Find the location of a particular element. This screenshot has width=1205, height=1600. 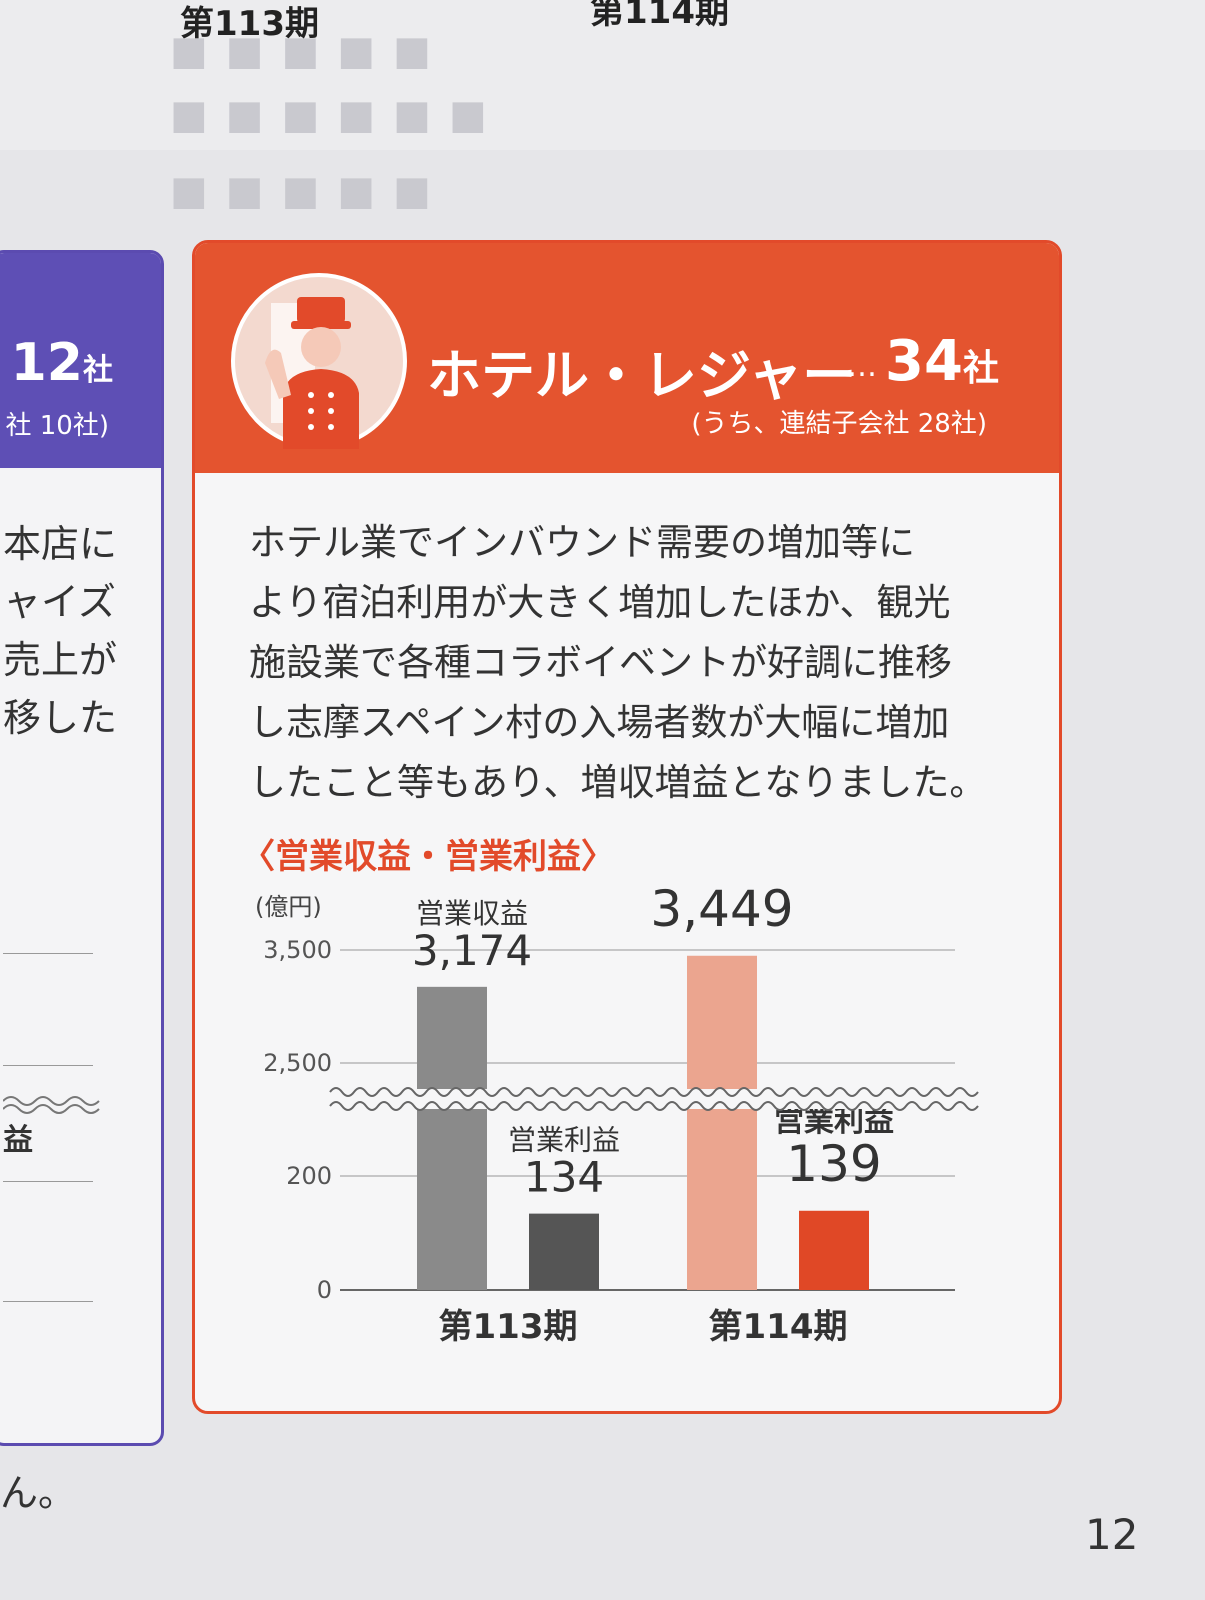

left-chart-baseline is located at coordinates (48, 1301).